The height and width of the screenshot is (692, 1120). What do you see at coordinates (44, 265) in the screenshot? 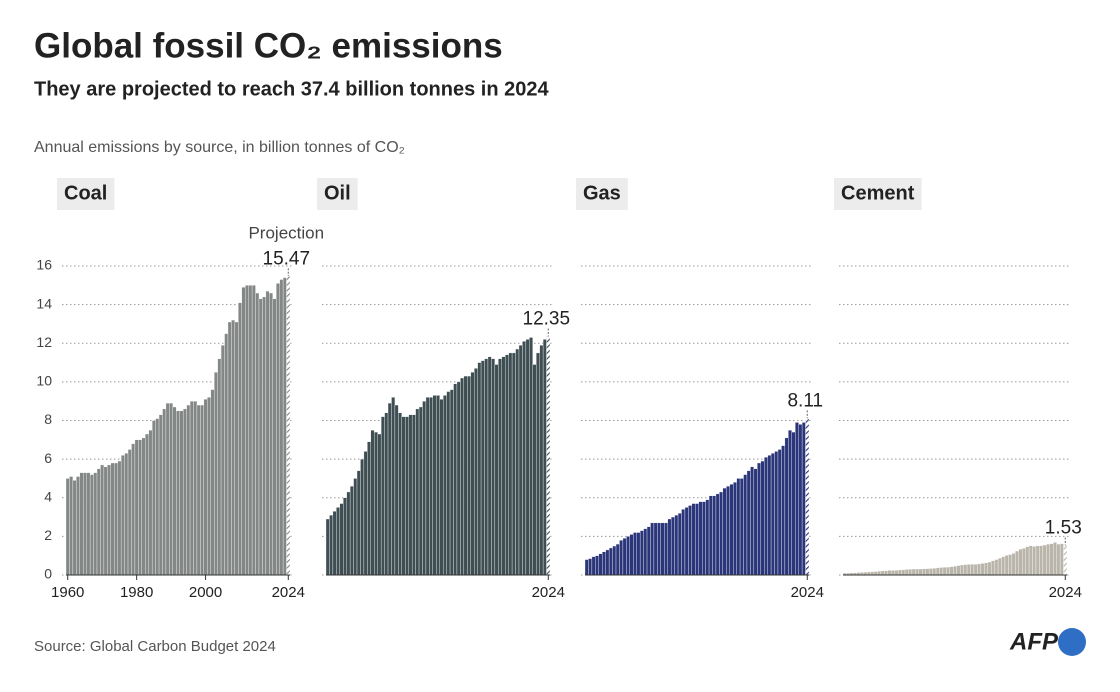
I see `y-tick-label: 16` at bounding box center [44, 265].